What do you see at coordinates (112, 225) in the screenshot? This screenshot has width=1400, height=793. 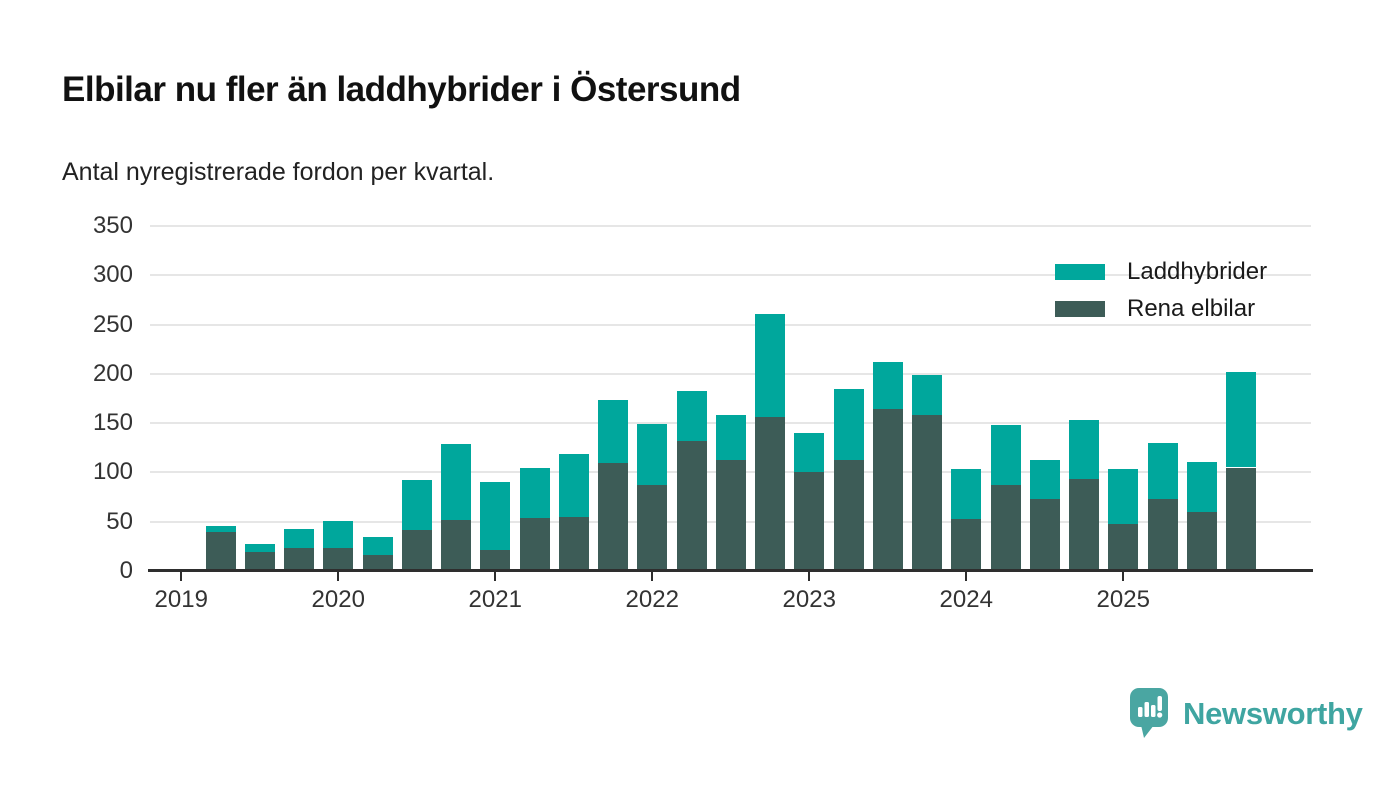 I see `y-axis-label: 350` at bounding box center [112, 225].